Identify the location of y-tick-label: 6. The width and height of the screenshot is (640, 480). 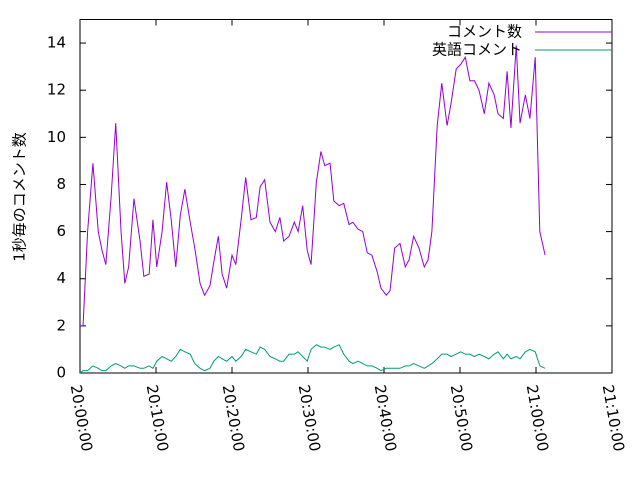
(61, 231).